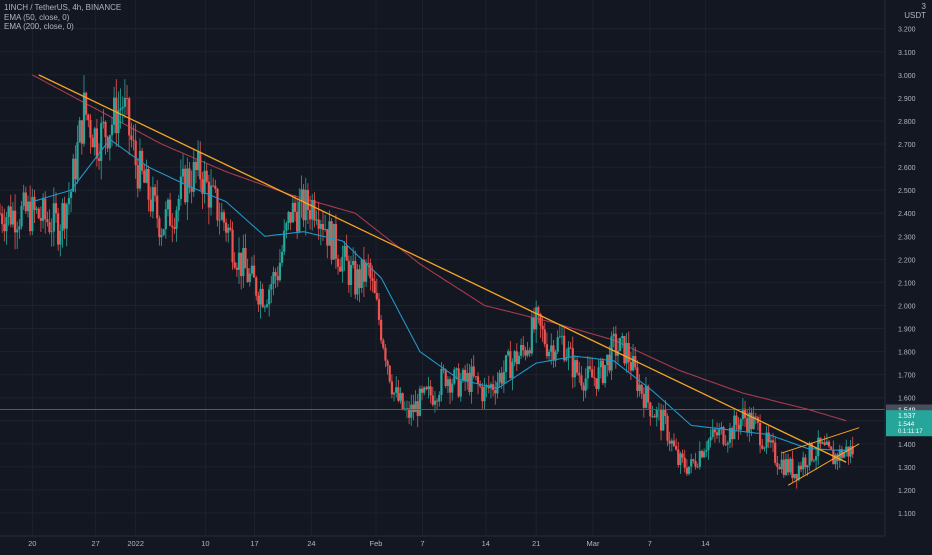  I want to click on price-axis-background, so click(908, 275).